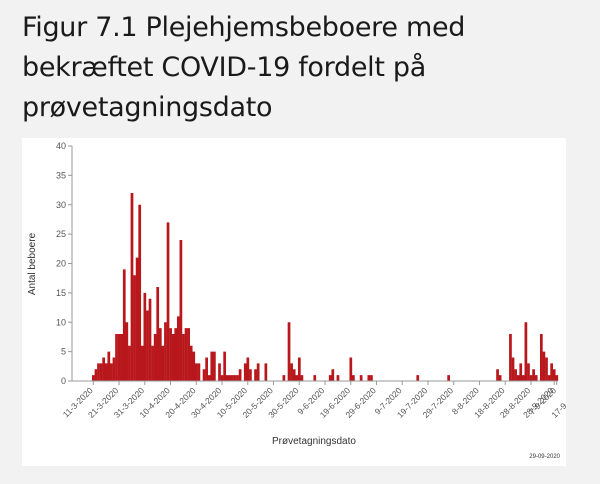  What do you see at coordinates (63, 381) in the screenshot?
I see `y-tick-label: 0` at bounding box center [63, 381].